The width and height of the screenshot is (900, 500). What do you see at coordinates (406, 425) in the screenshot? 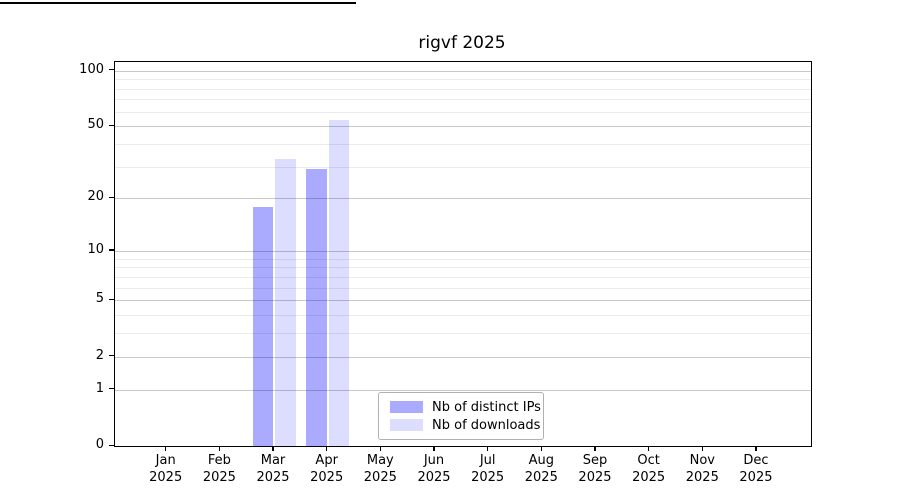
I see `legend-swatch-downloads` at bounding box center [406, 425].